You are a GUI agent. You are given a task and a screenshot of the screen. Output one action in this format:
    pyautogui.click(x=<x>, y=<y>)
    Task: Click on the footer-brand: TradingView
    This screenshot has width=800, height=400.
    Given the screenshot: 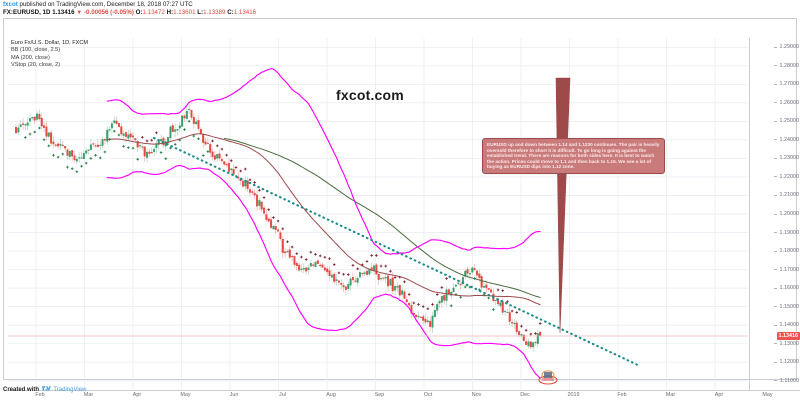 What is the action you would take?
    pyautogui.click(x=70, y=390)
    